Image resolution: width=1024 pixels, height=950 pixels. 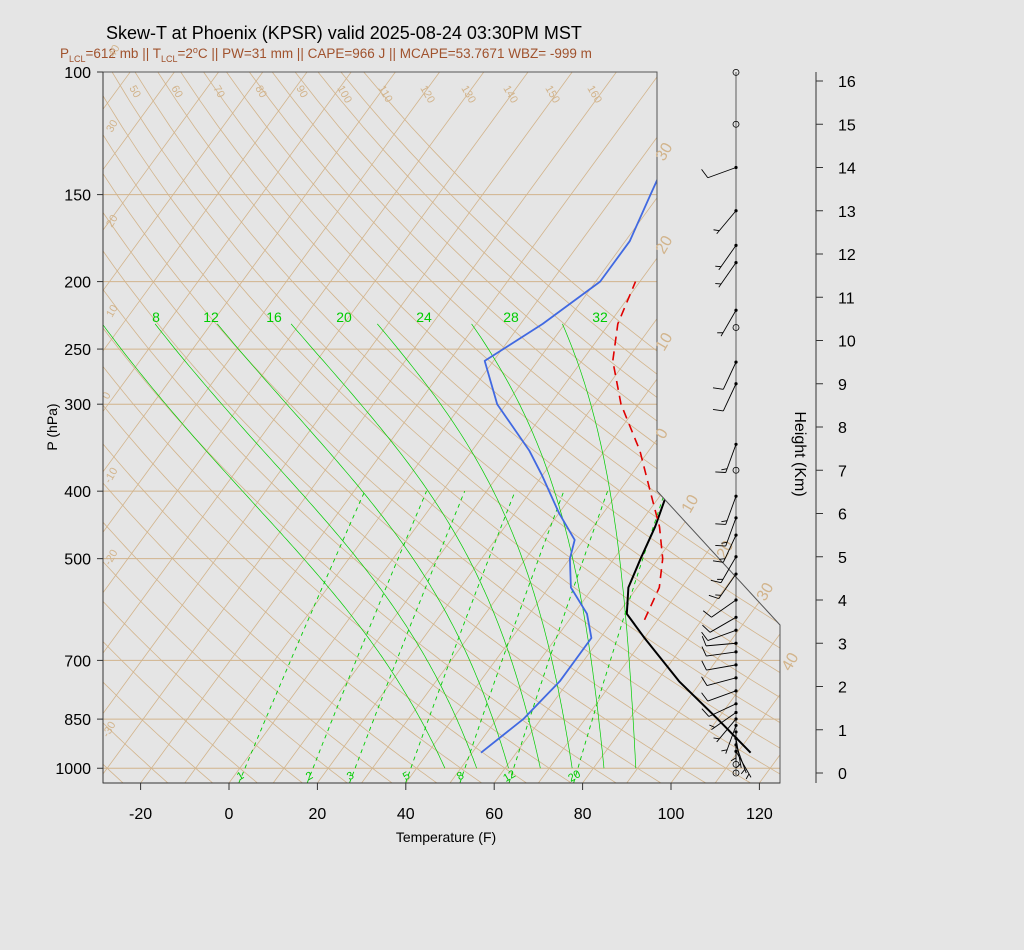 I want to click on dry-adiabat-label: 80, so click(x=260, y=92).